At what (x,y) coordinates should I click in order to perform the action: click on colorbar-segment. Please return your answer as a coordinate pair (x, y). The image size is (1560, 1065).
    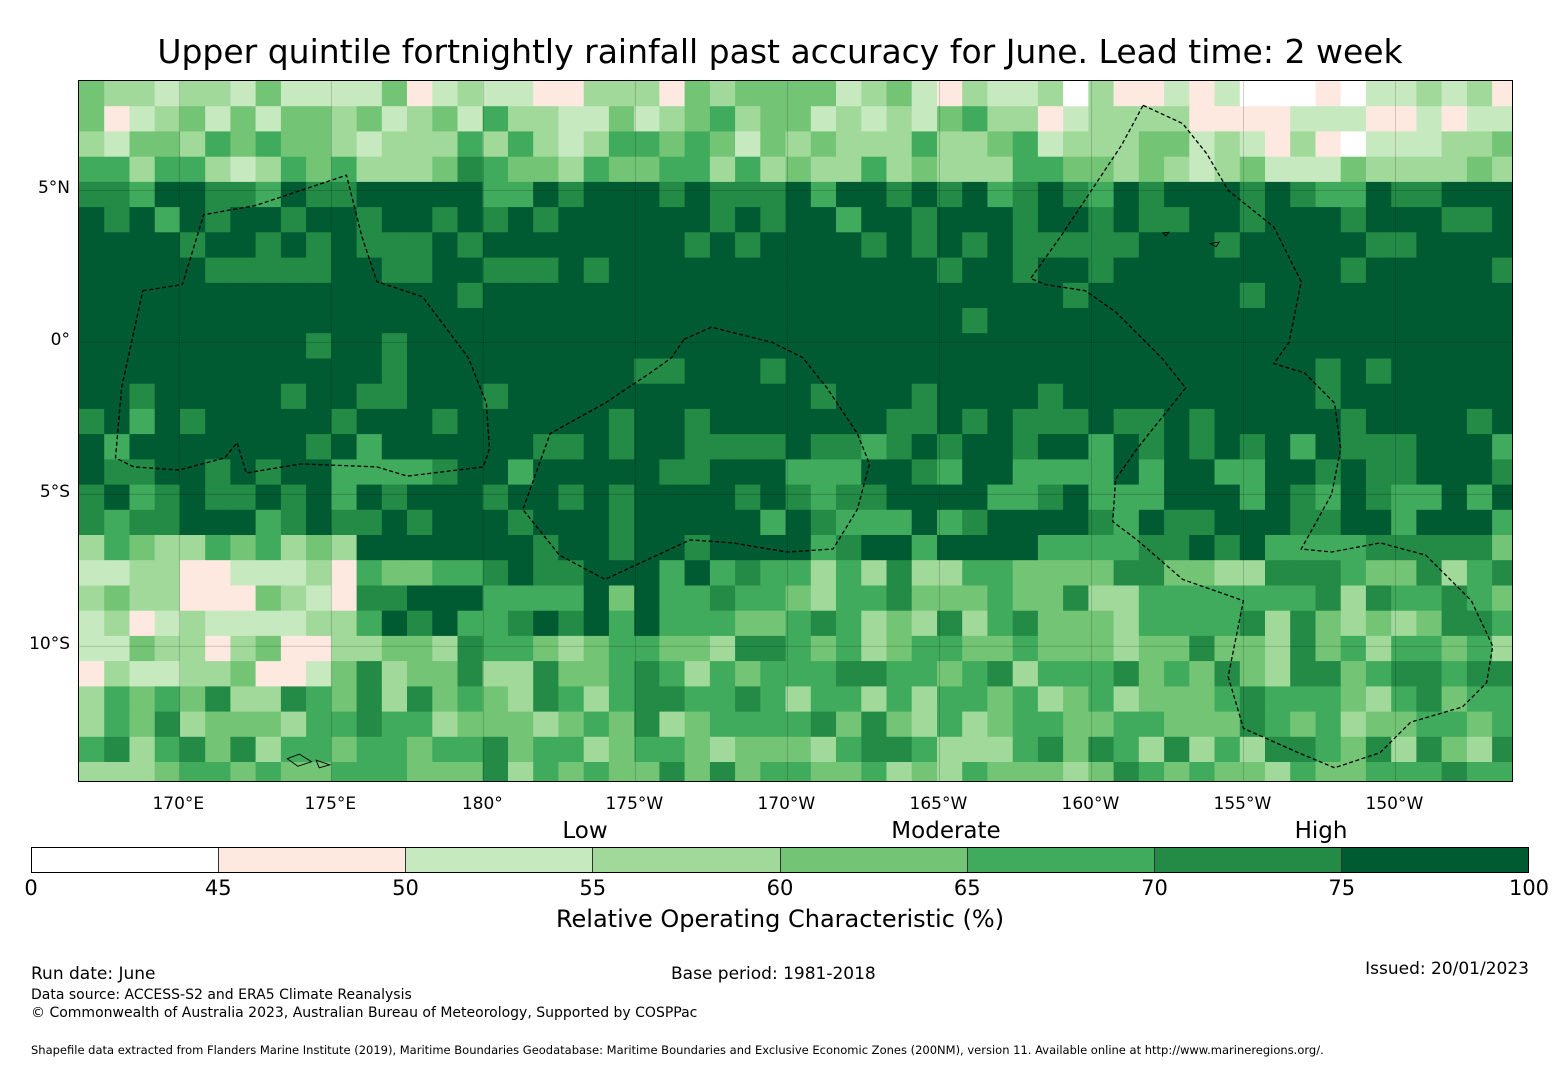
    Looking at the image, I should click on (1434, 860).